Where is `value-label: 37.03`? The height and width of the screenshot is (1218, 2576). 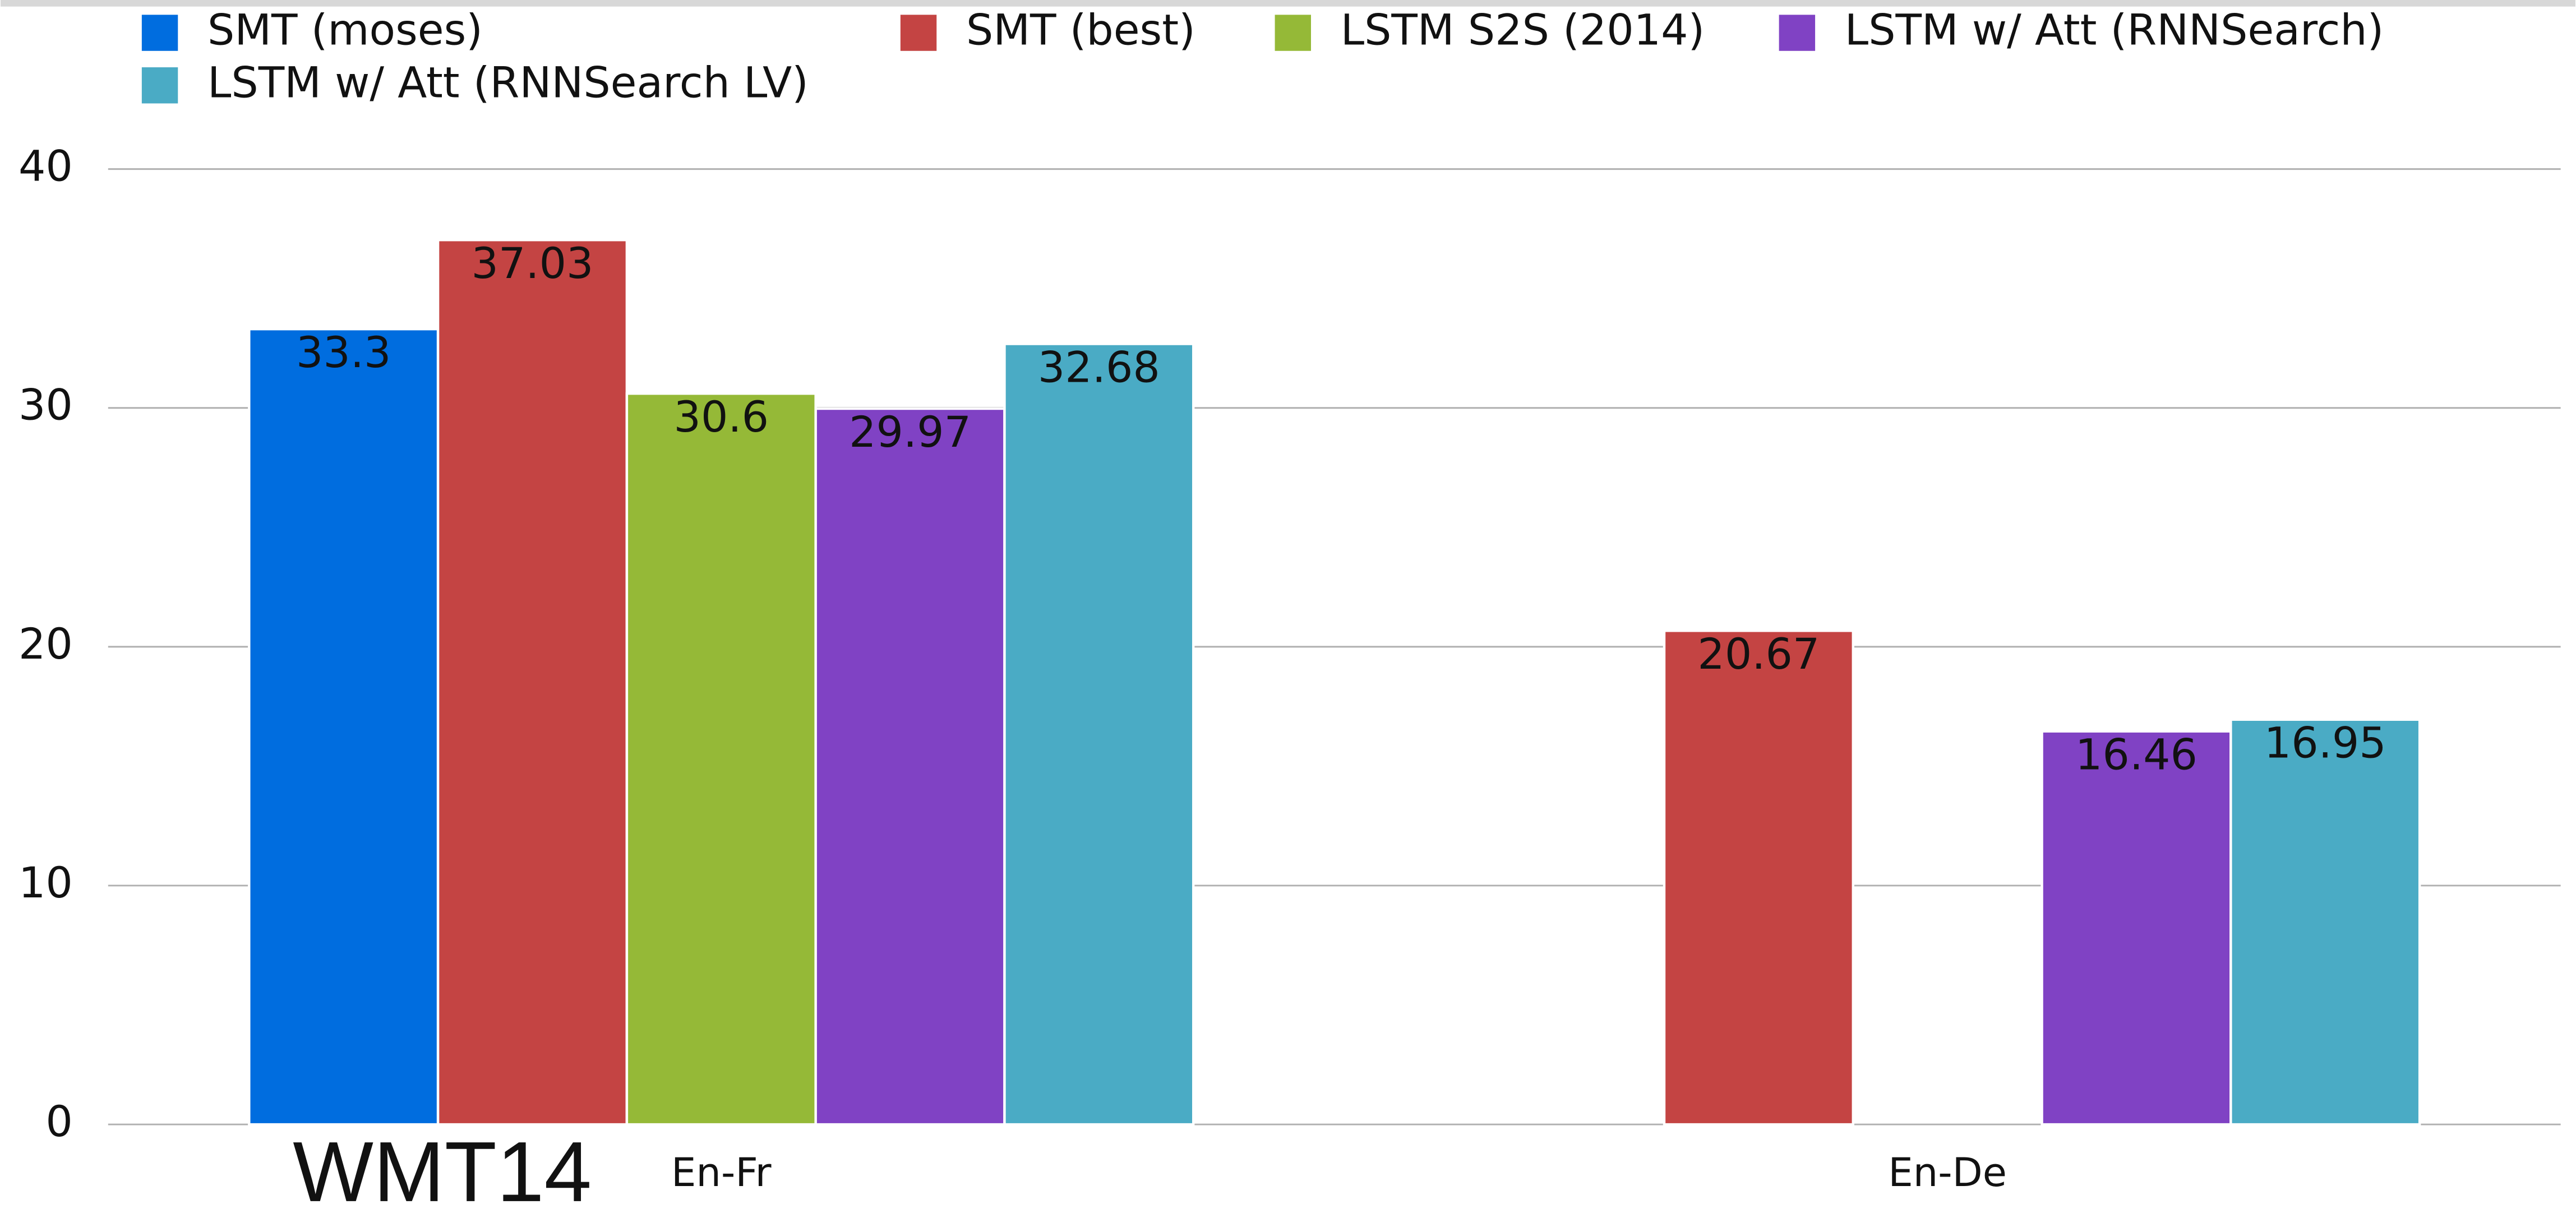 value-label: 37.03 is located at coordinates (533, 263).